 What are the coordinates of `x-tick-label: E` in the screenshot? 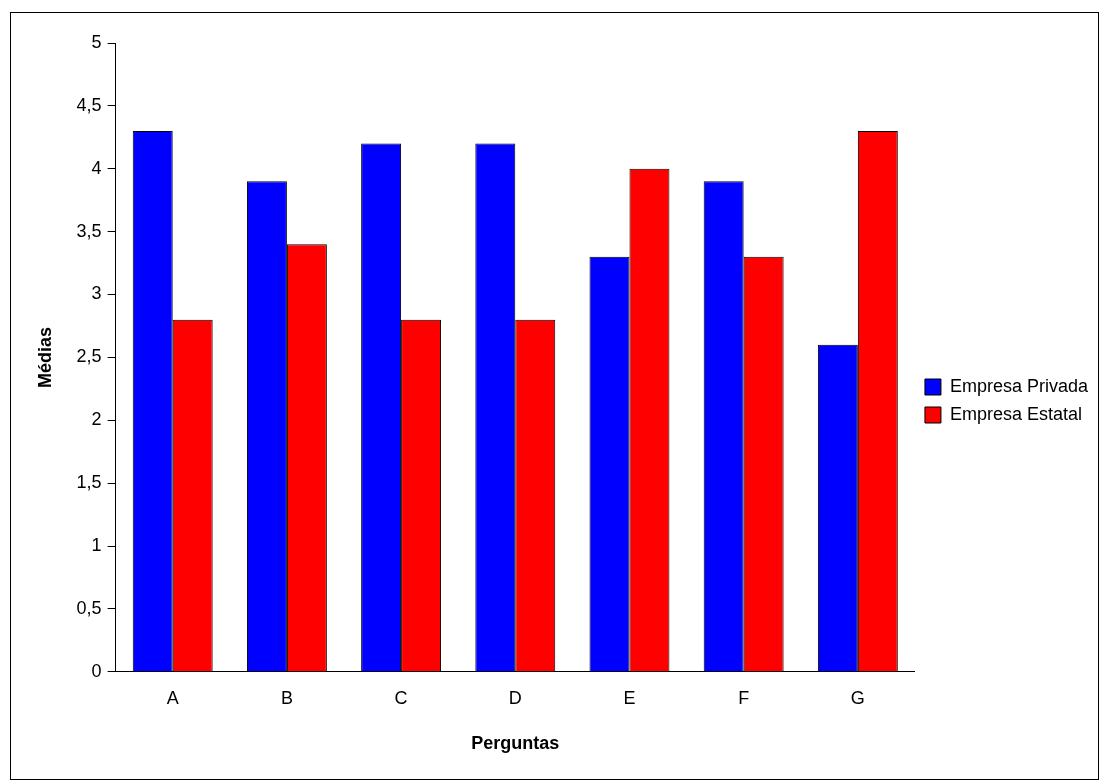 It's located at (629, 697).